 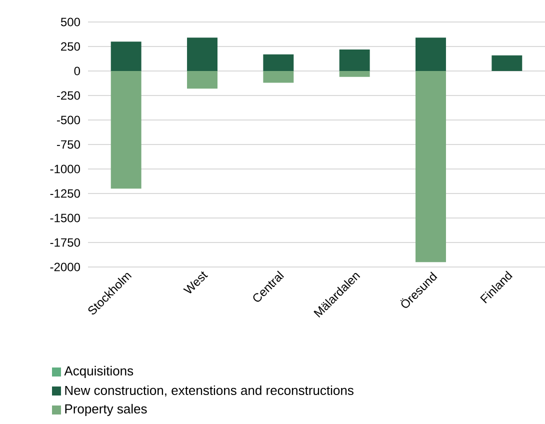 What do you see at coordinates (70, 22) in the screenshot?
I see `y-tick-label: 500` at bounding box center [70, 22].